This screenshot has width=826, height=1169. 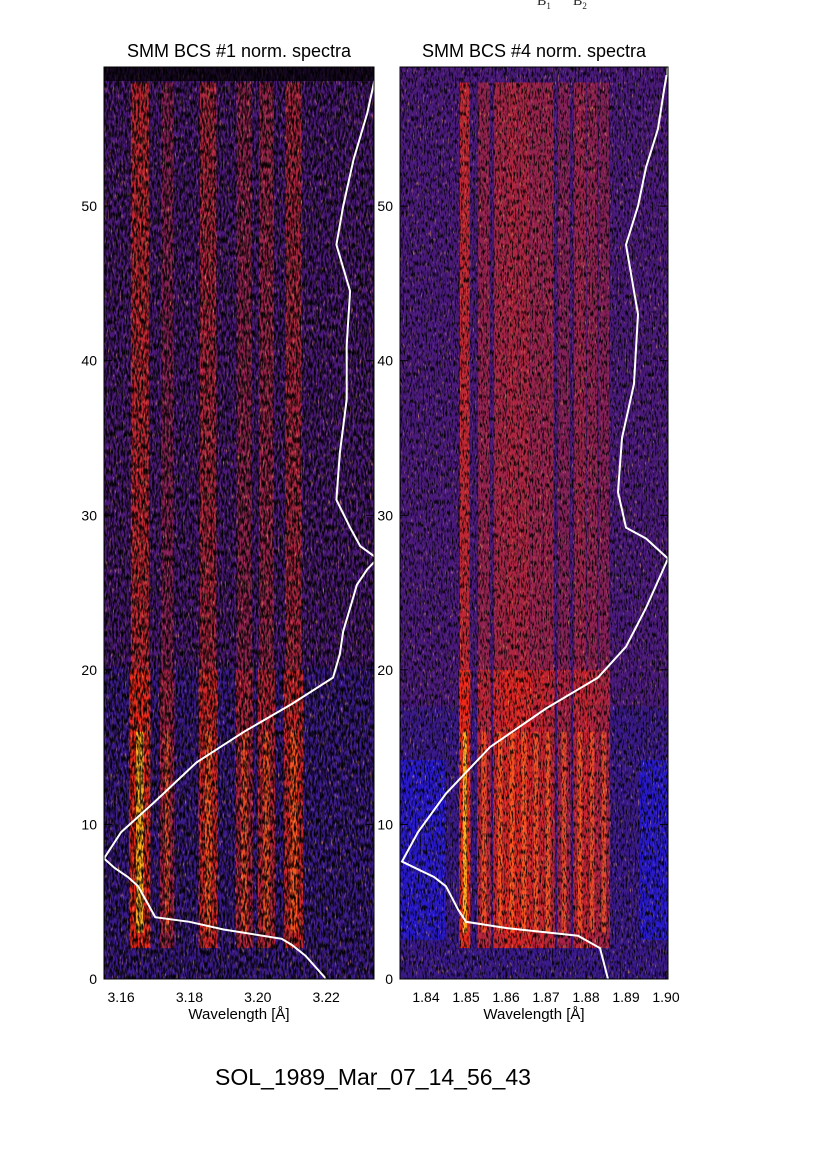 What do you see at coordinates (665, 997) in the screenshot?
I see `x-tick-label: 1.90` at bounding box center [665, 997].